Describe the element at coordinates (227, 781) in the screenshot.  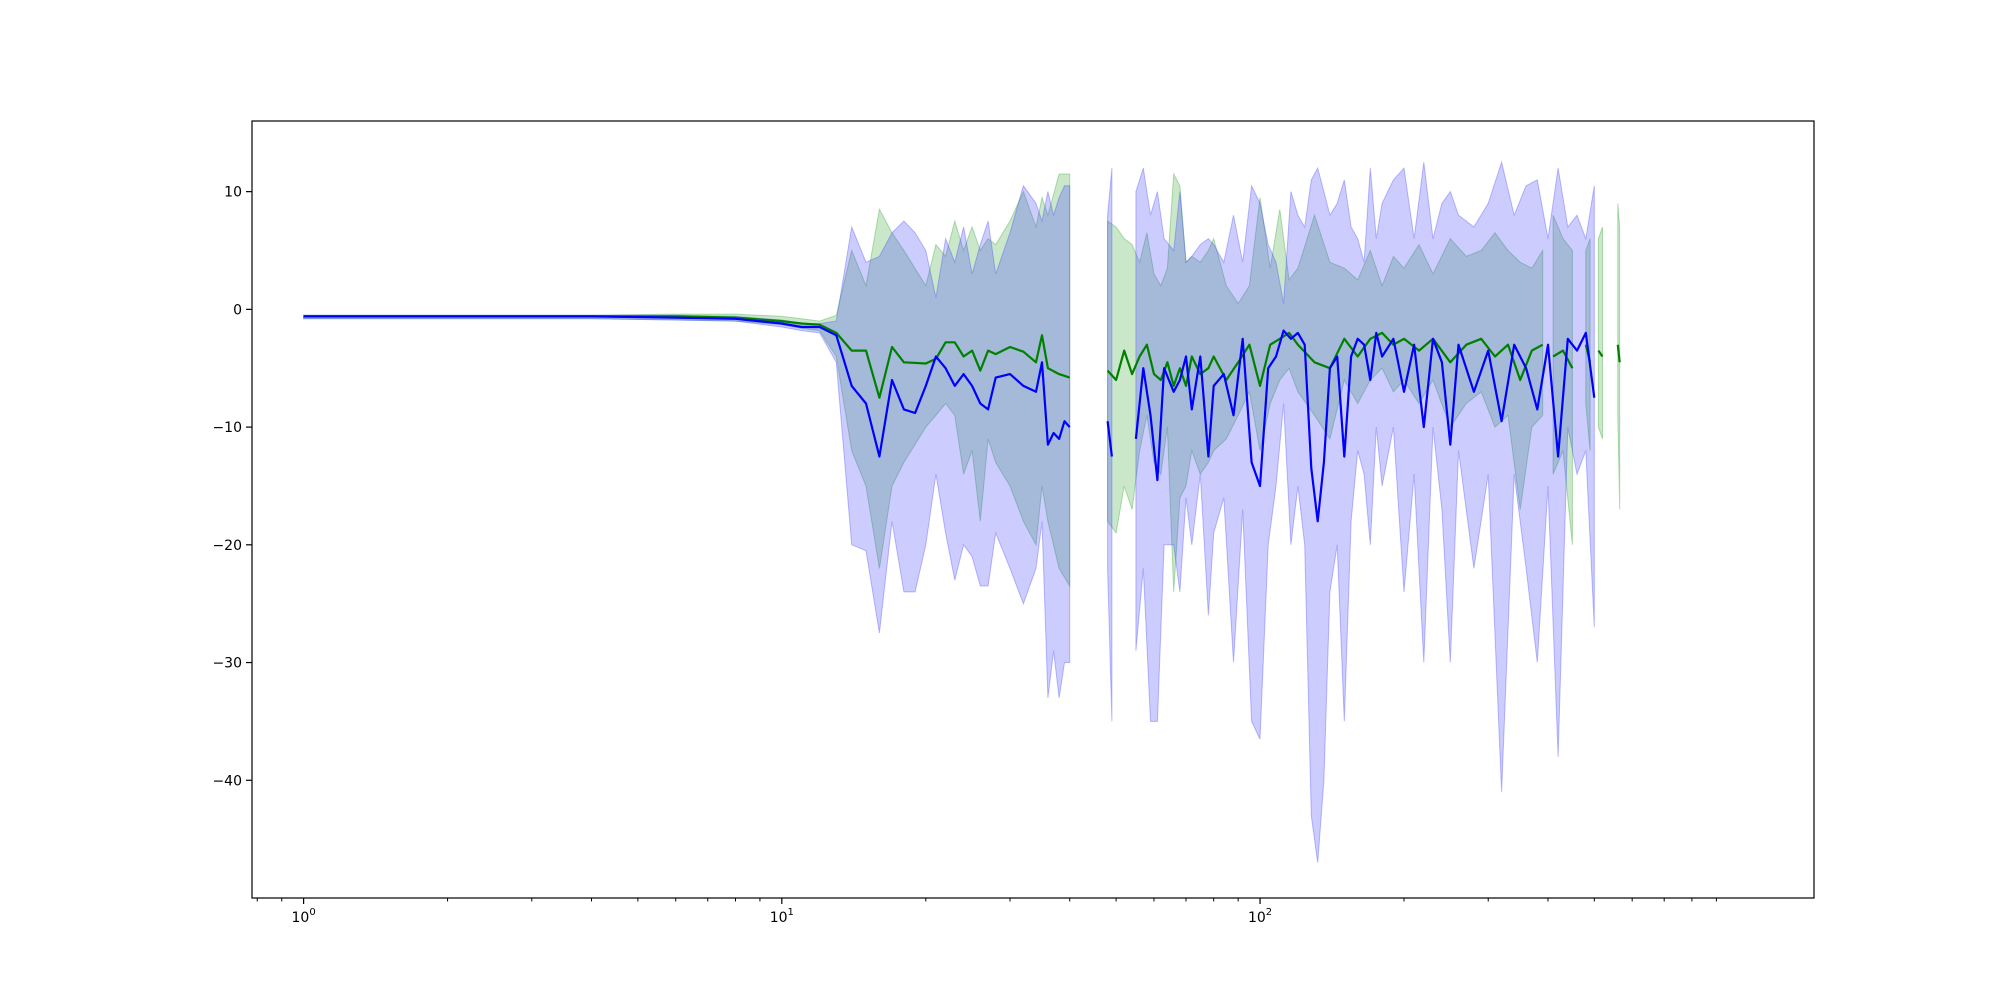
I see `y-tick-label: −40` at that location.